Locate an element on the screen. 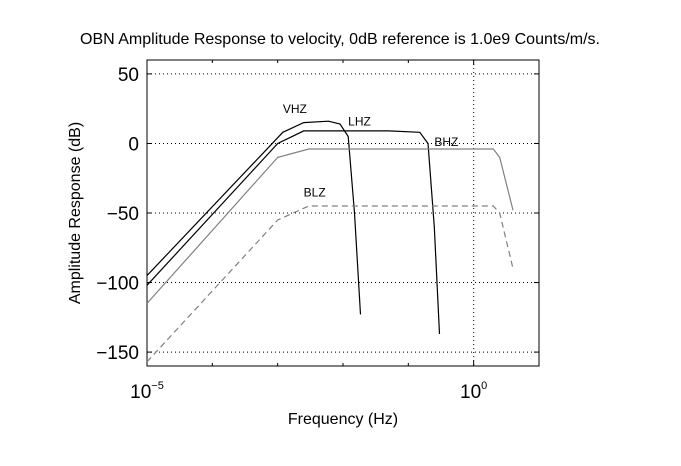 Image resolution: width=681 pixels, height=466 pixels. series-label-vhz: VHZ is located at coordinates (295, 109).